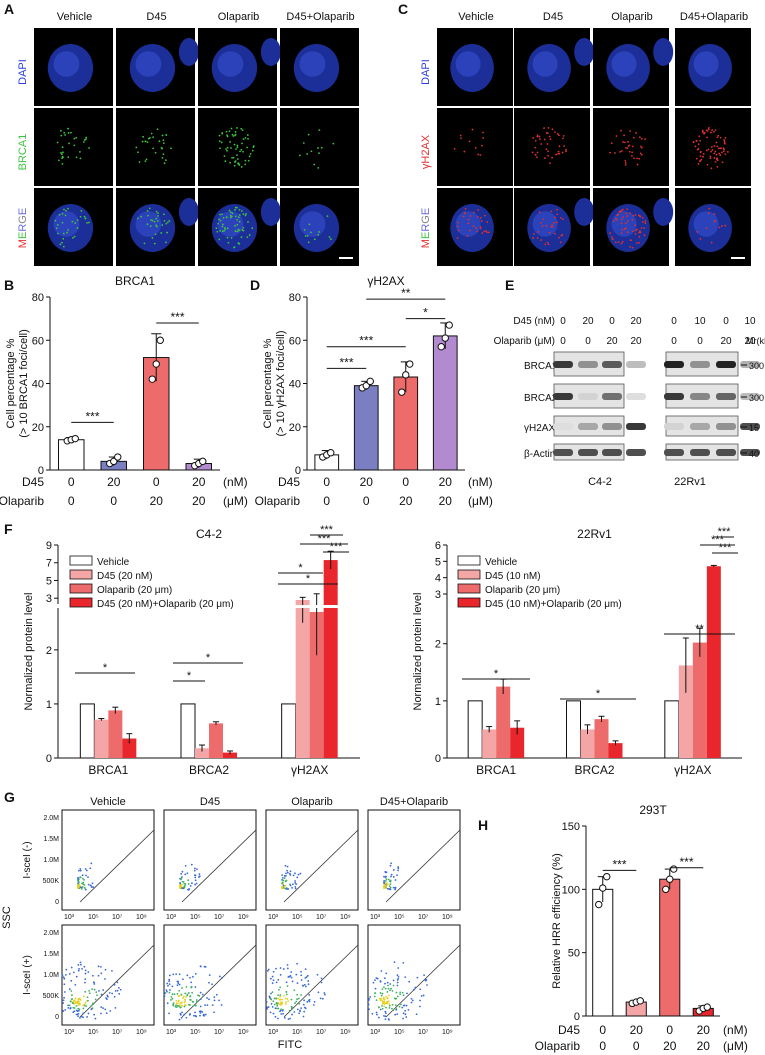  I want to click on x-row2-value: 0, so click(326, 501).